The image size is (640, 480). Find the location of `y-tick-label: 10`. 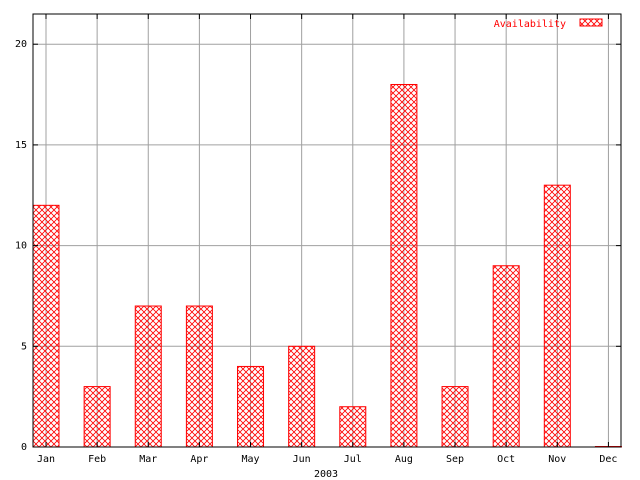

y-tick-label: 10 is located at coordinates (21, 246).